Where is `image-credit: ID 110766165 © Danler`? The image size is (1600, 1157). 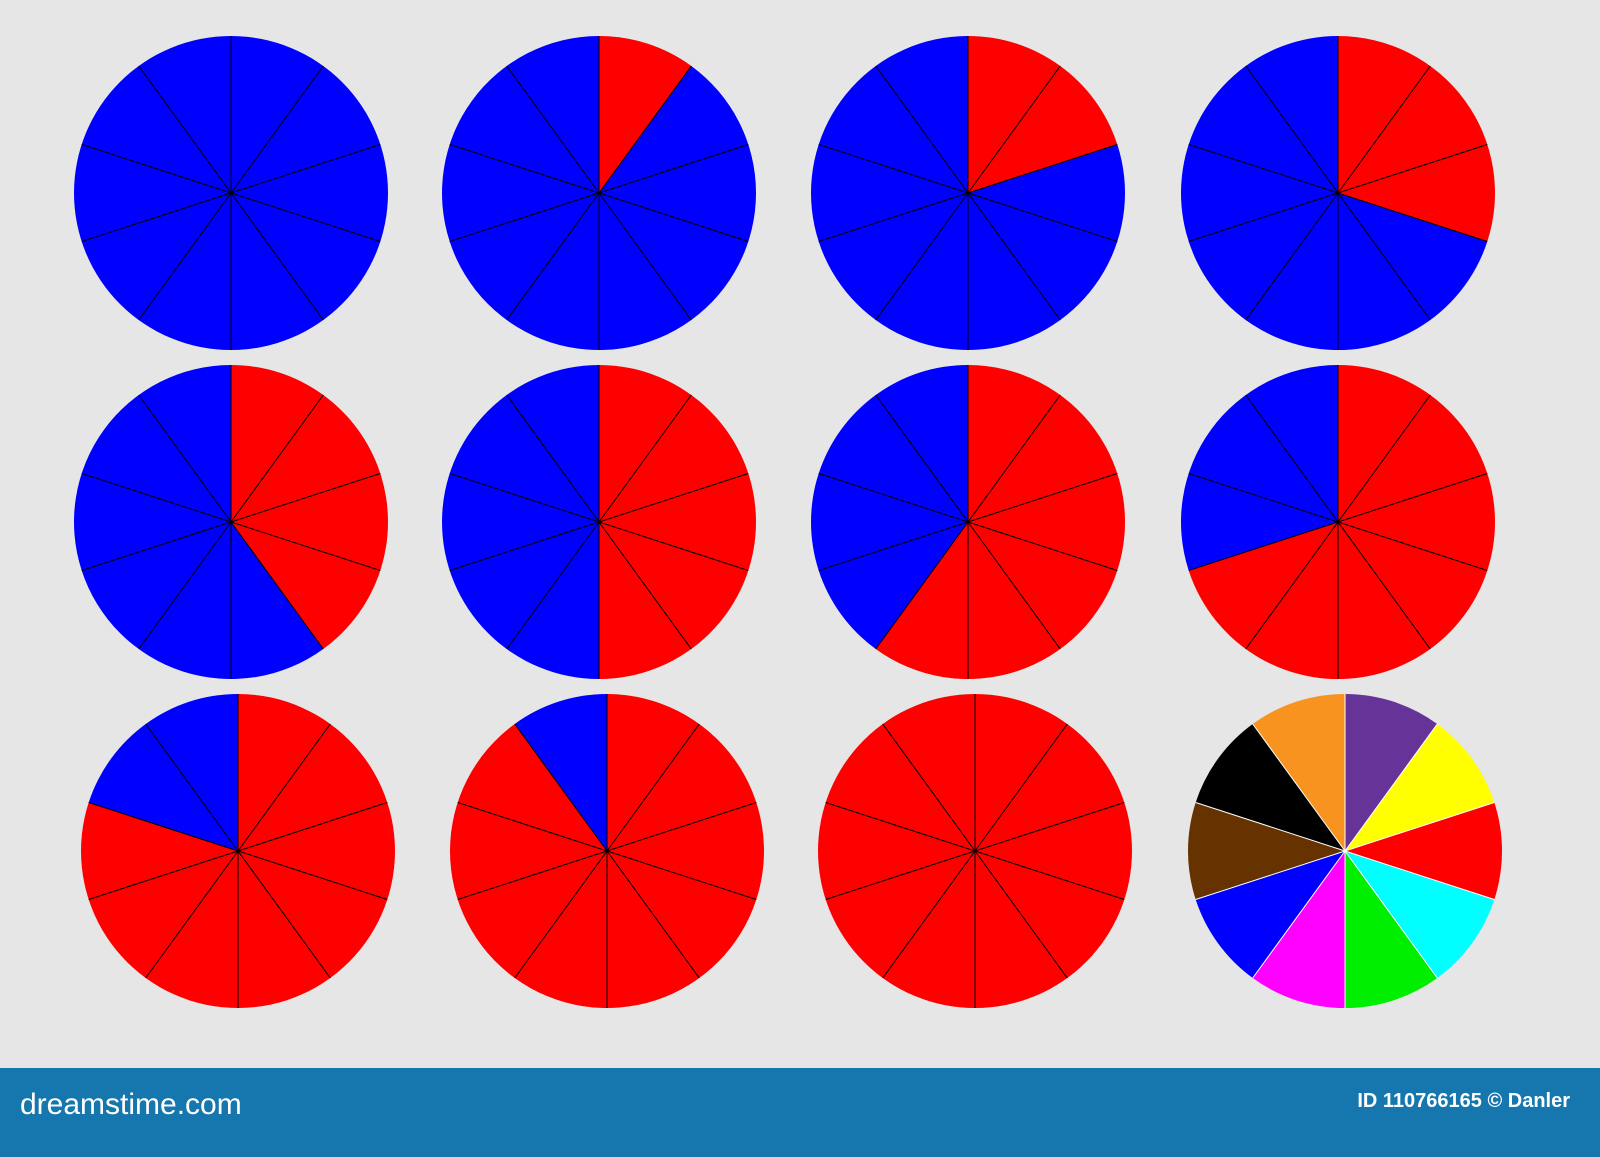
image-credit: ID 110766165 © Danler is located at coordinates (1463, 1101).